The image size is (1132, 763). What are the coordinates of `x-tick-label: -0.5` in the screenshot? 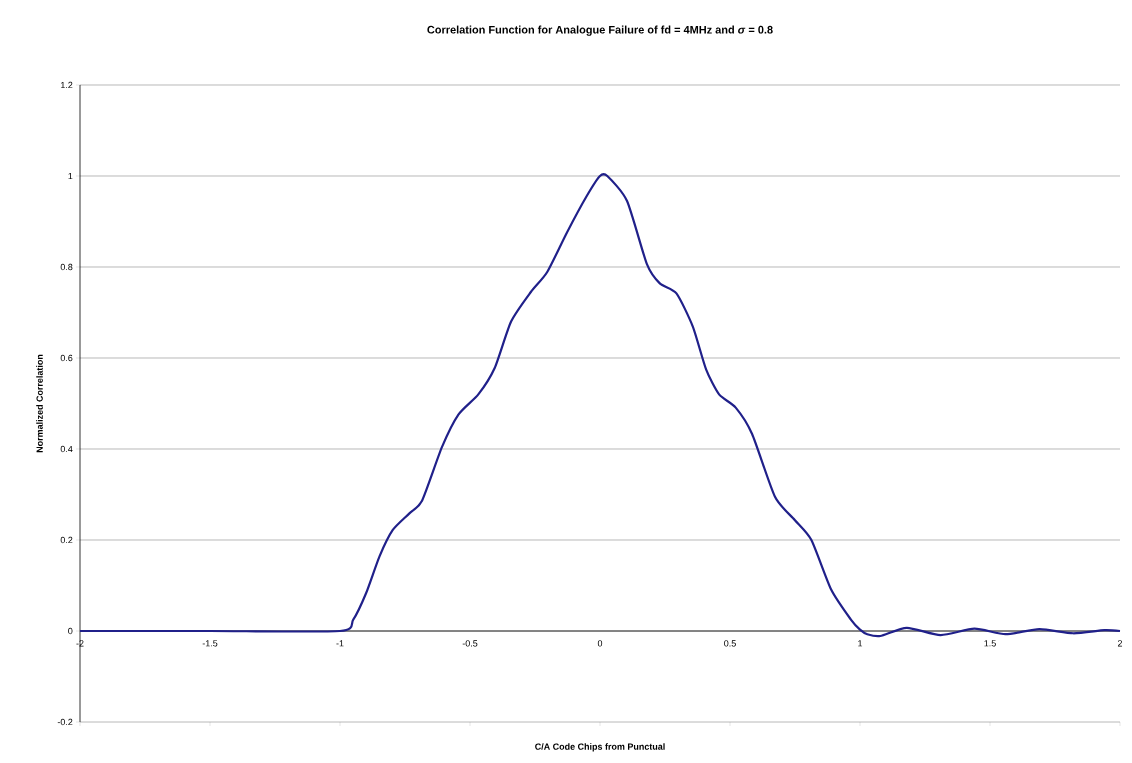 It's located at (470, 643).